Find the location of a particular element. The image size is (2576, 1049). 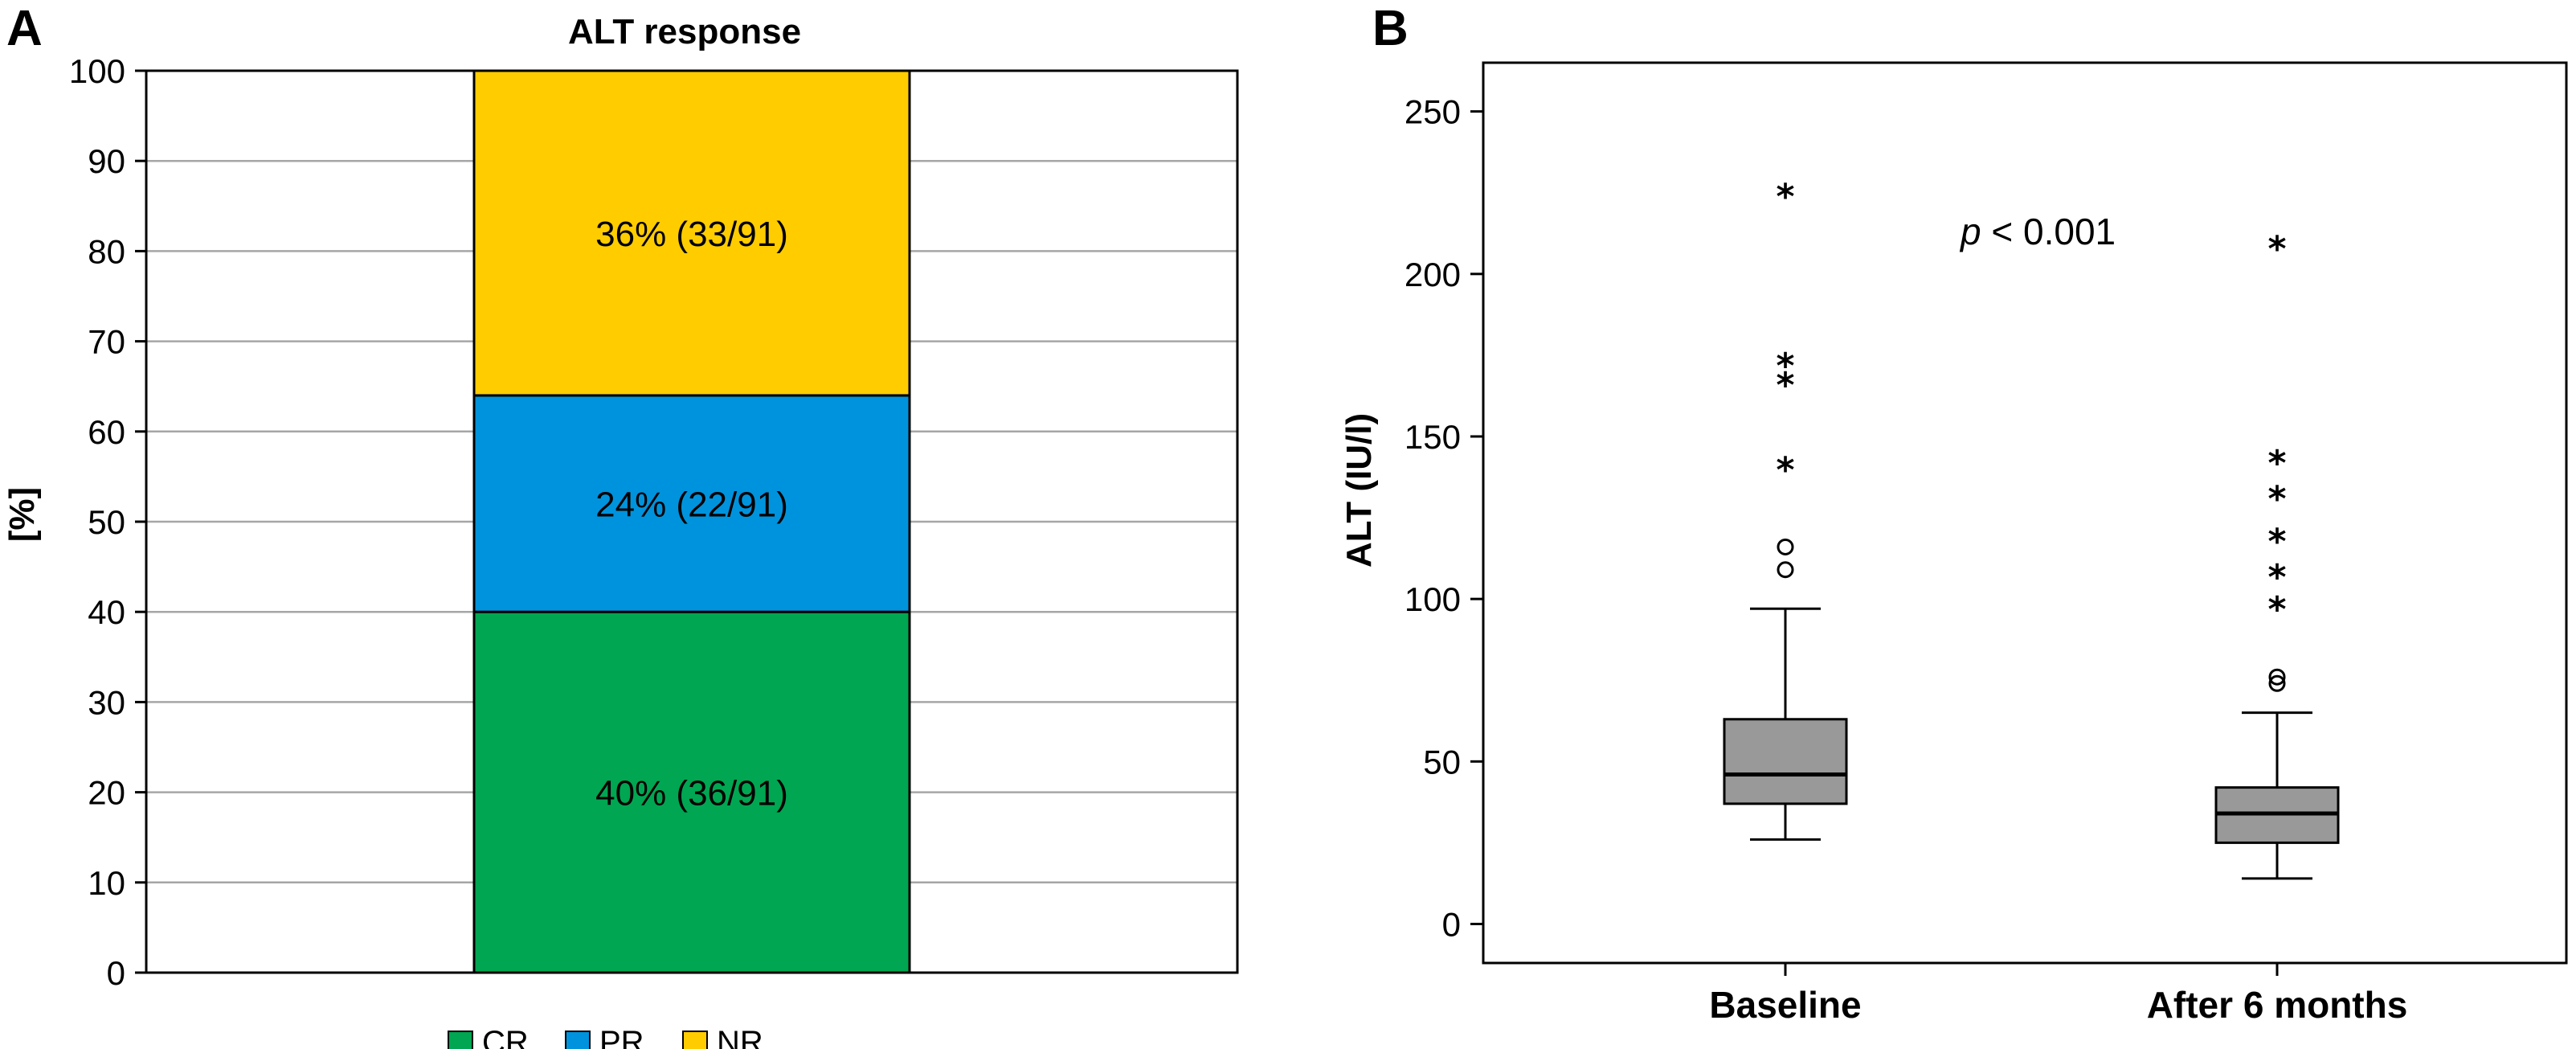

segment-label-pr: 24% (22/91) is located at coordinates (691, 505).